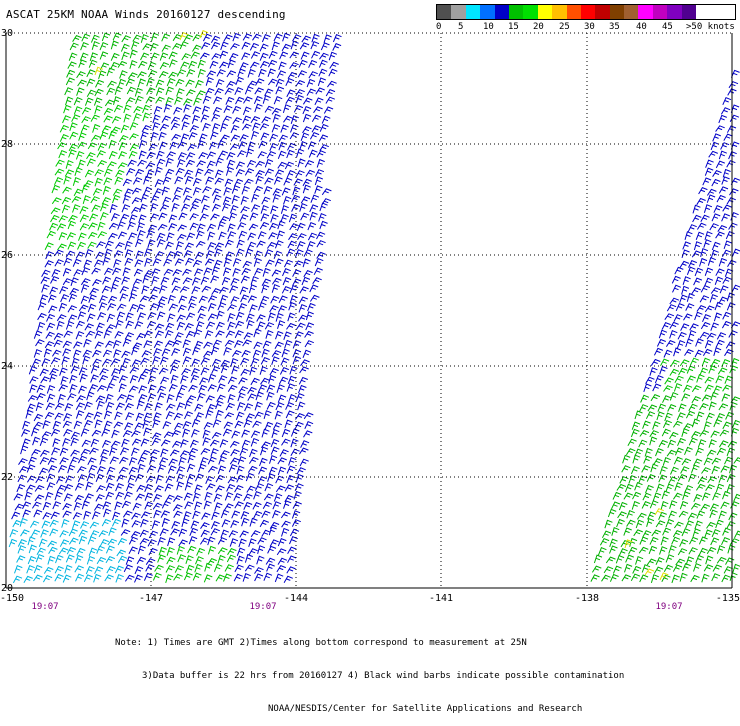  What do you see at coordinates (728, 598) in the screenshot?
I see `lon-label: -135` at bounding box center [728, 598].